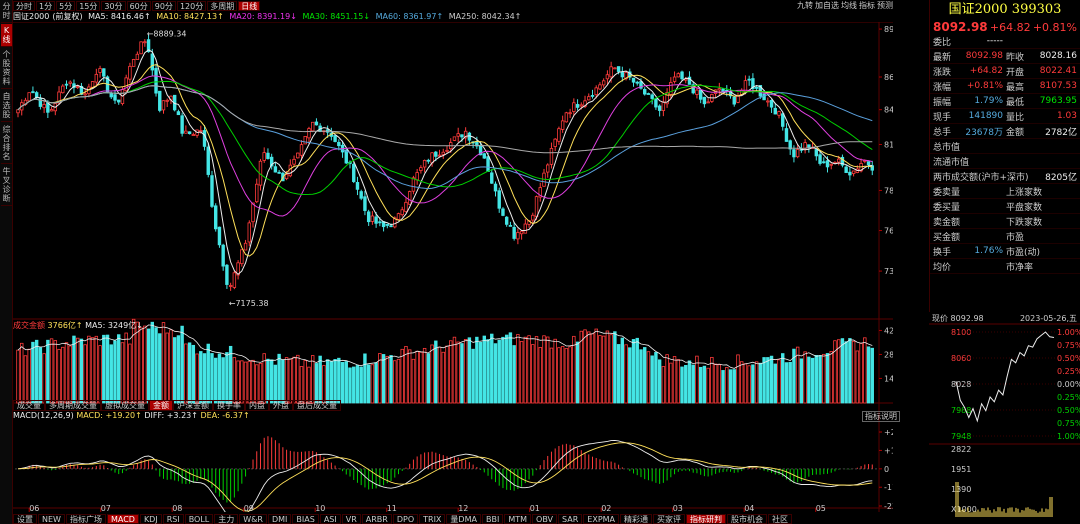  I want to click on period-tab-4: 30分, so click(113, 6).